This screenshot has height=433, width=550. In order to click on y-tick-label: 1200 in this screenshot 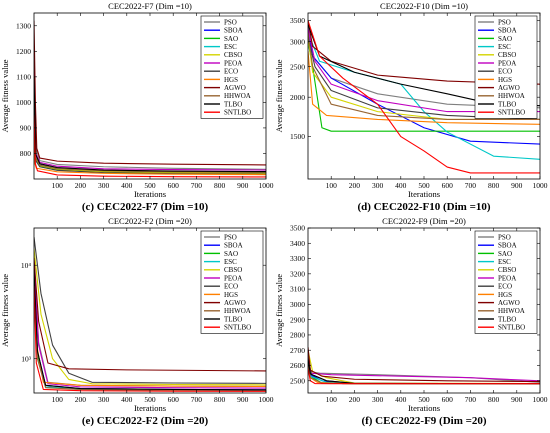, I will do `click(23, 51)`.